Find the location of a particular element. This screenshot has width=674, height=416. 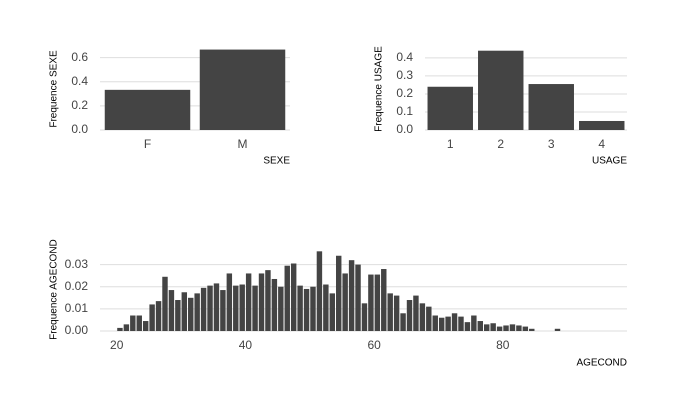

y-tick-label: 0.00 is located at coordinates (77, 330).